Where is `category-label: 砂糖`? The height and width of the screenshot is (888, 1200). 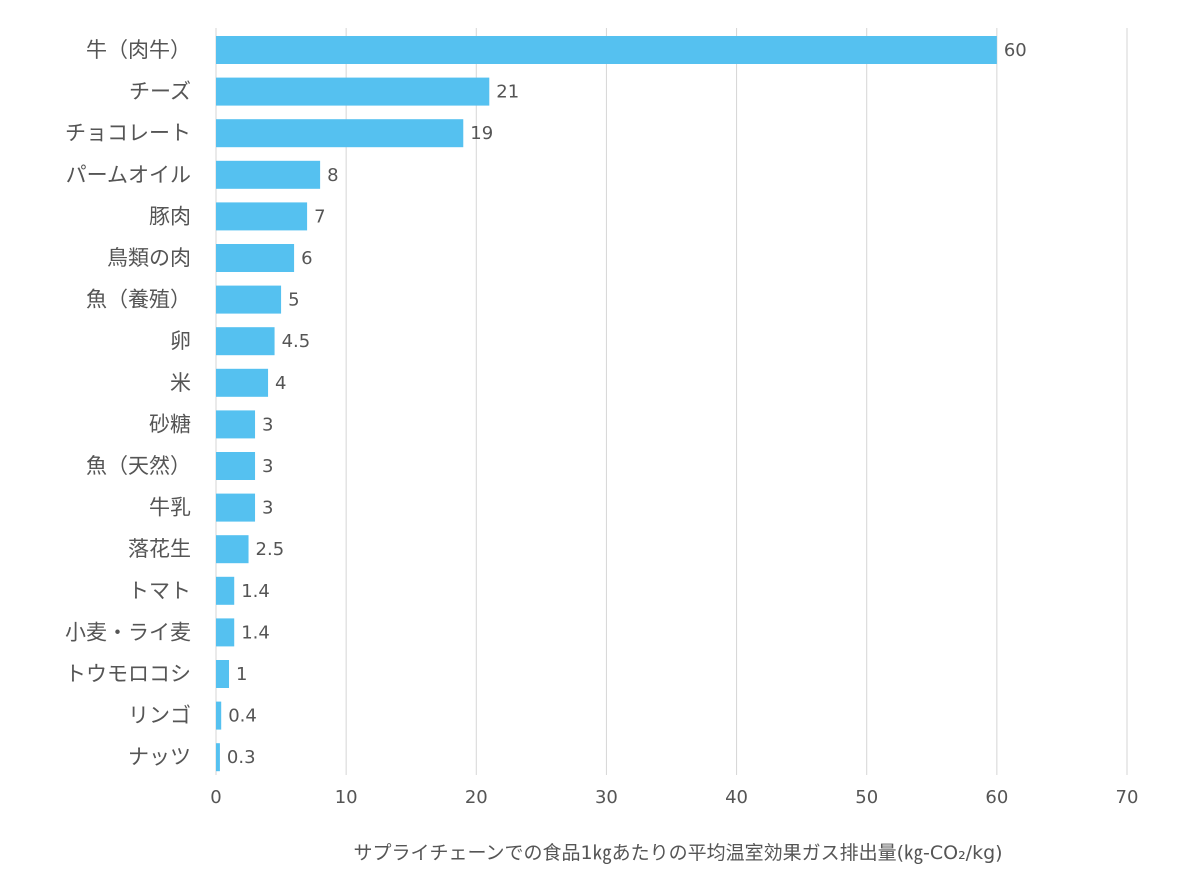 category-label: 砂糖 is located at coordinates (170, 424).